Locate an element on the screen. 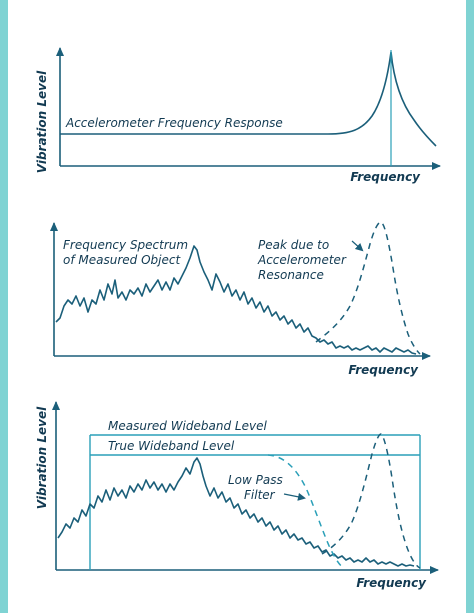 The image size is (474, 613). spectrum-label-line2: of Measured Object is located at coordinates (122, 260).